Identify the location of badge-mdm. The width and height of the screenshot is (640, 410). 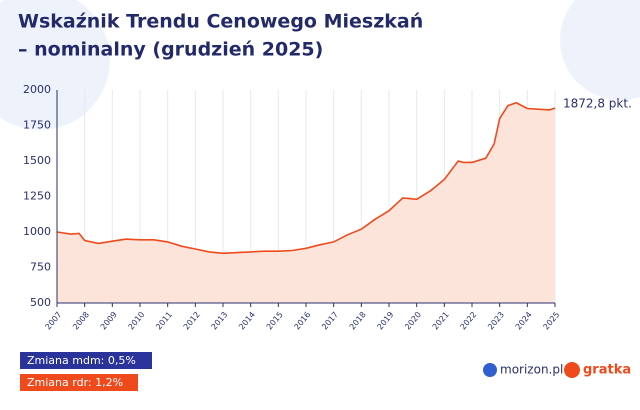
(86, 360).